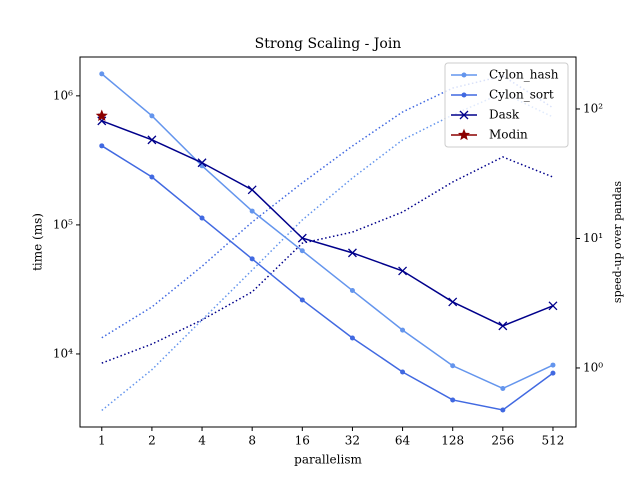  Describe the element at coordinates (328, 44) in the screenshot. I see `chart-title: Strong Scaling - Join` at that location.